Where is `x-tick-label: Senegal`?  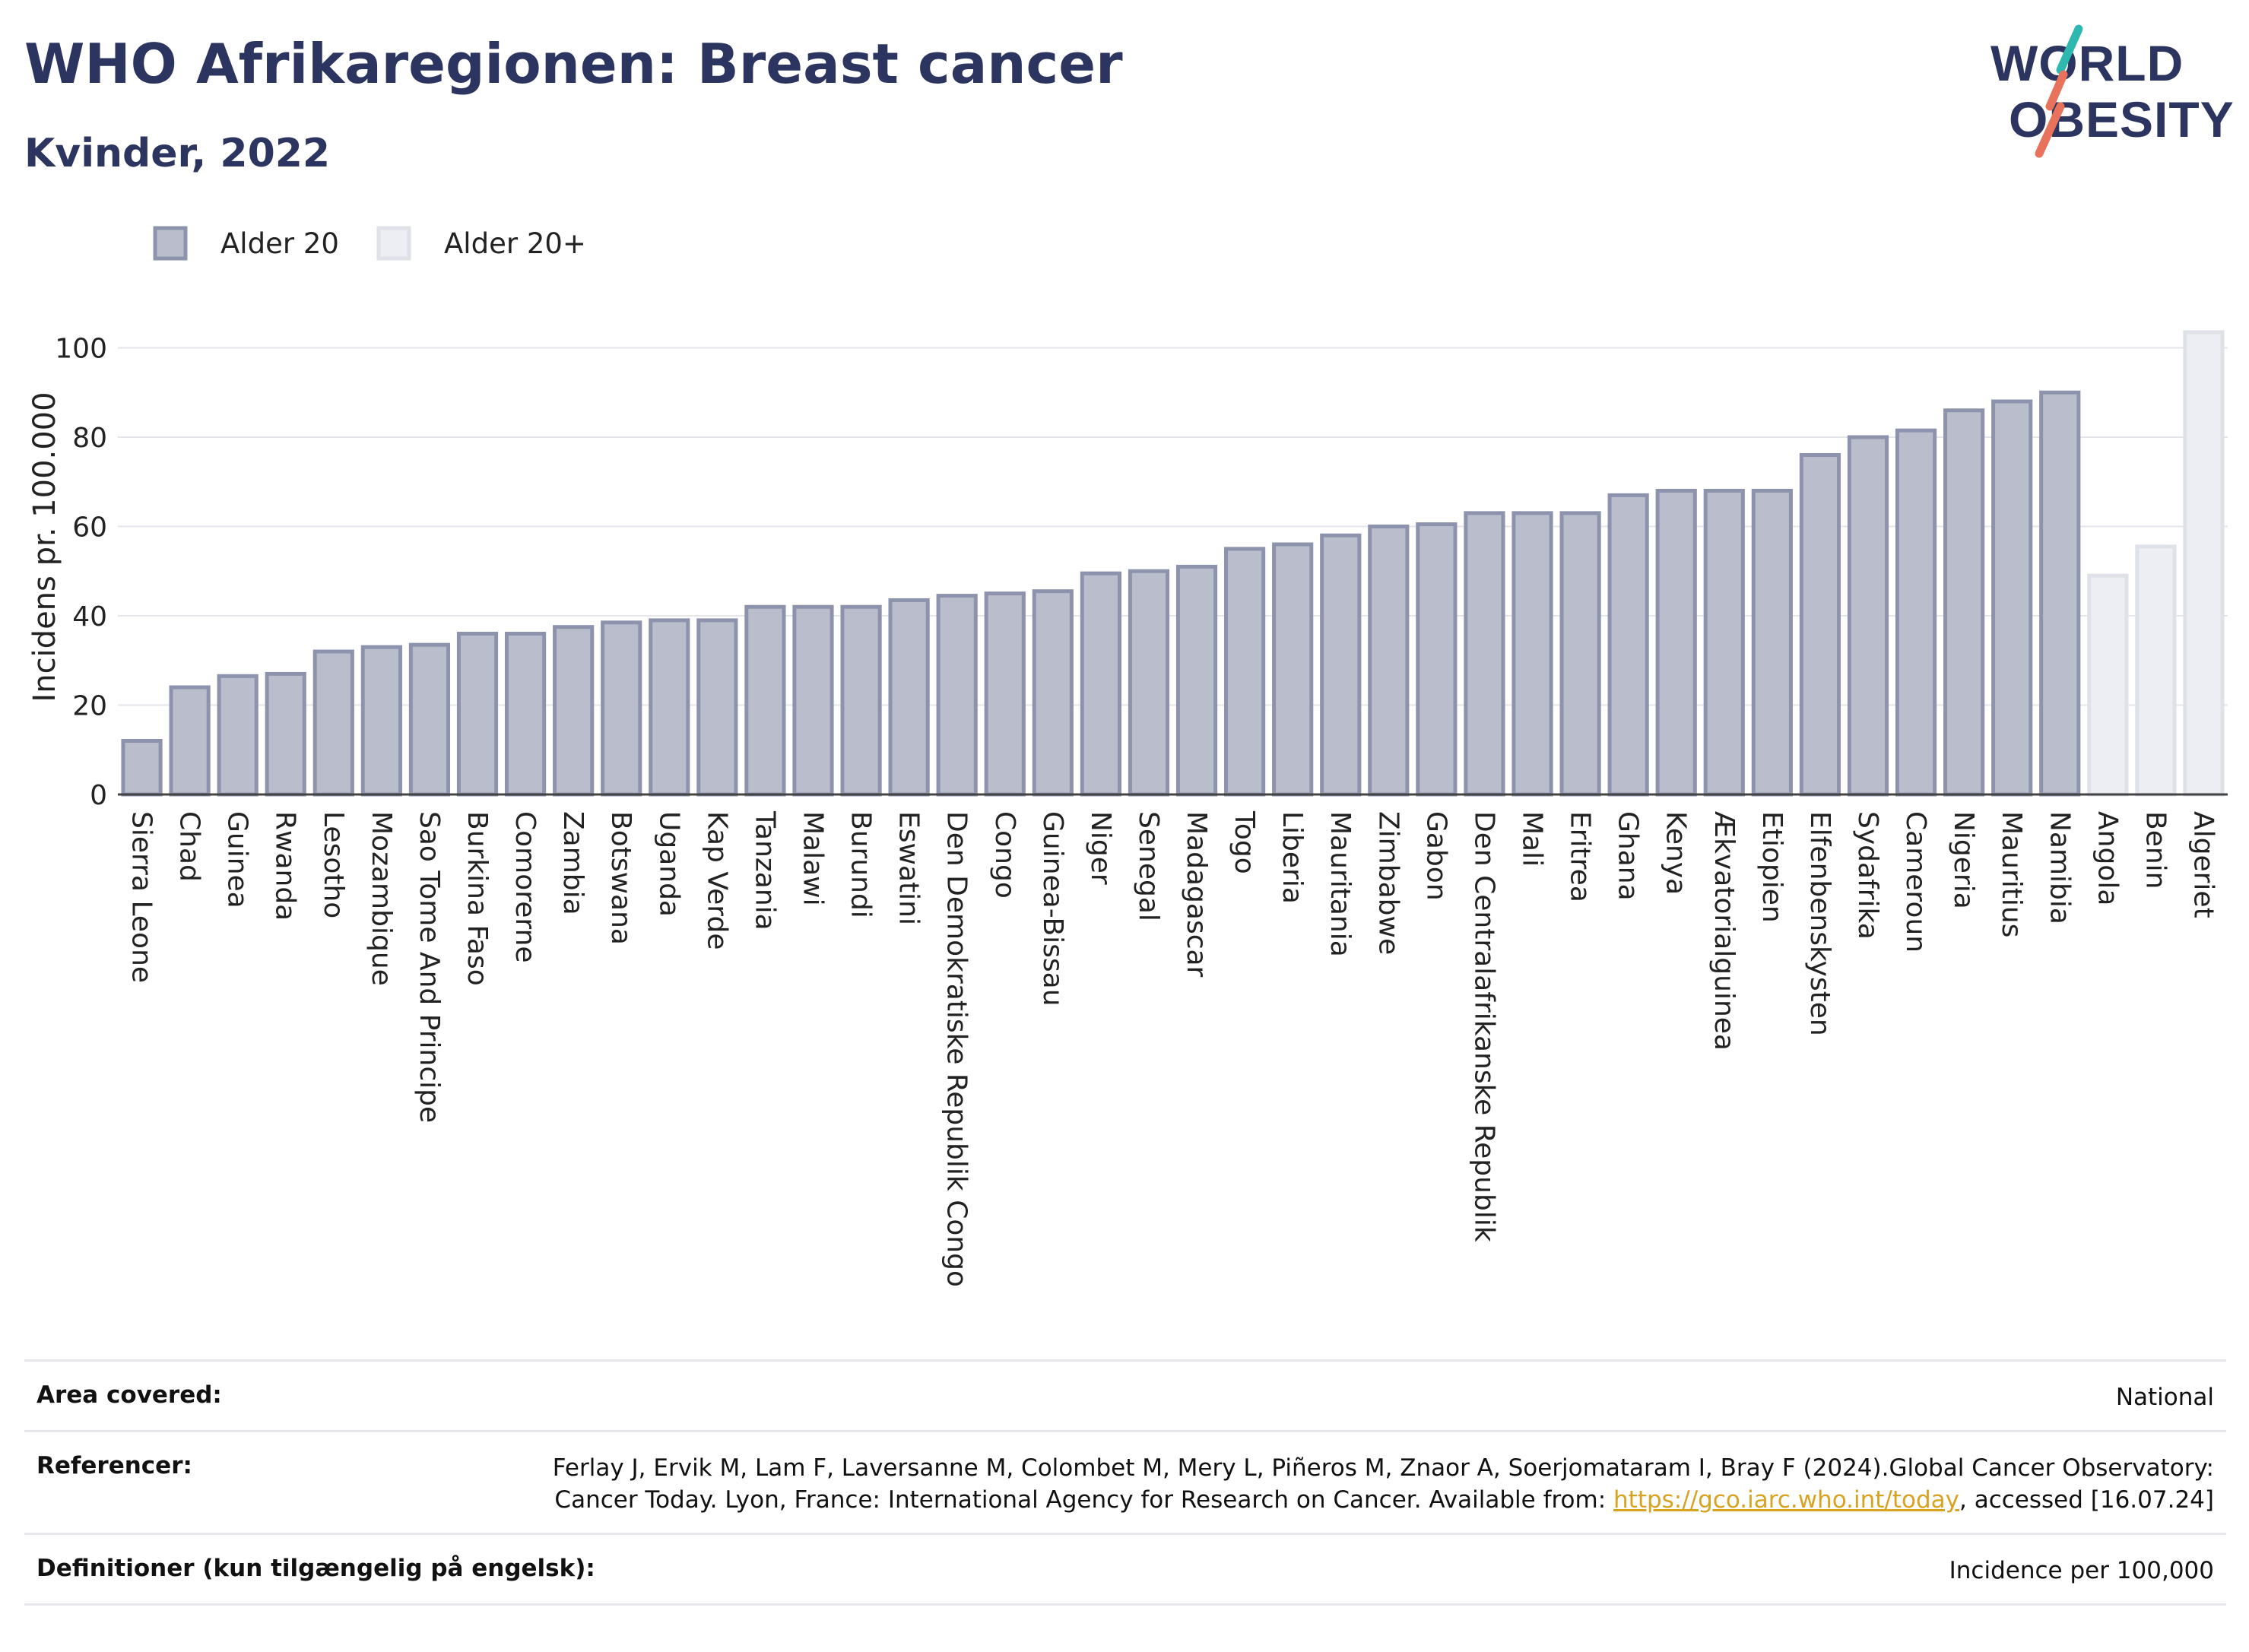 x-tick-label: Senegal is located at coordinates (1148, 866).